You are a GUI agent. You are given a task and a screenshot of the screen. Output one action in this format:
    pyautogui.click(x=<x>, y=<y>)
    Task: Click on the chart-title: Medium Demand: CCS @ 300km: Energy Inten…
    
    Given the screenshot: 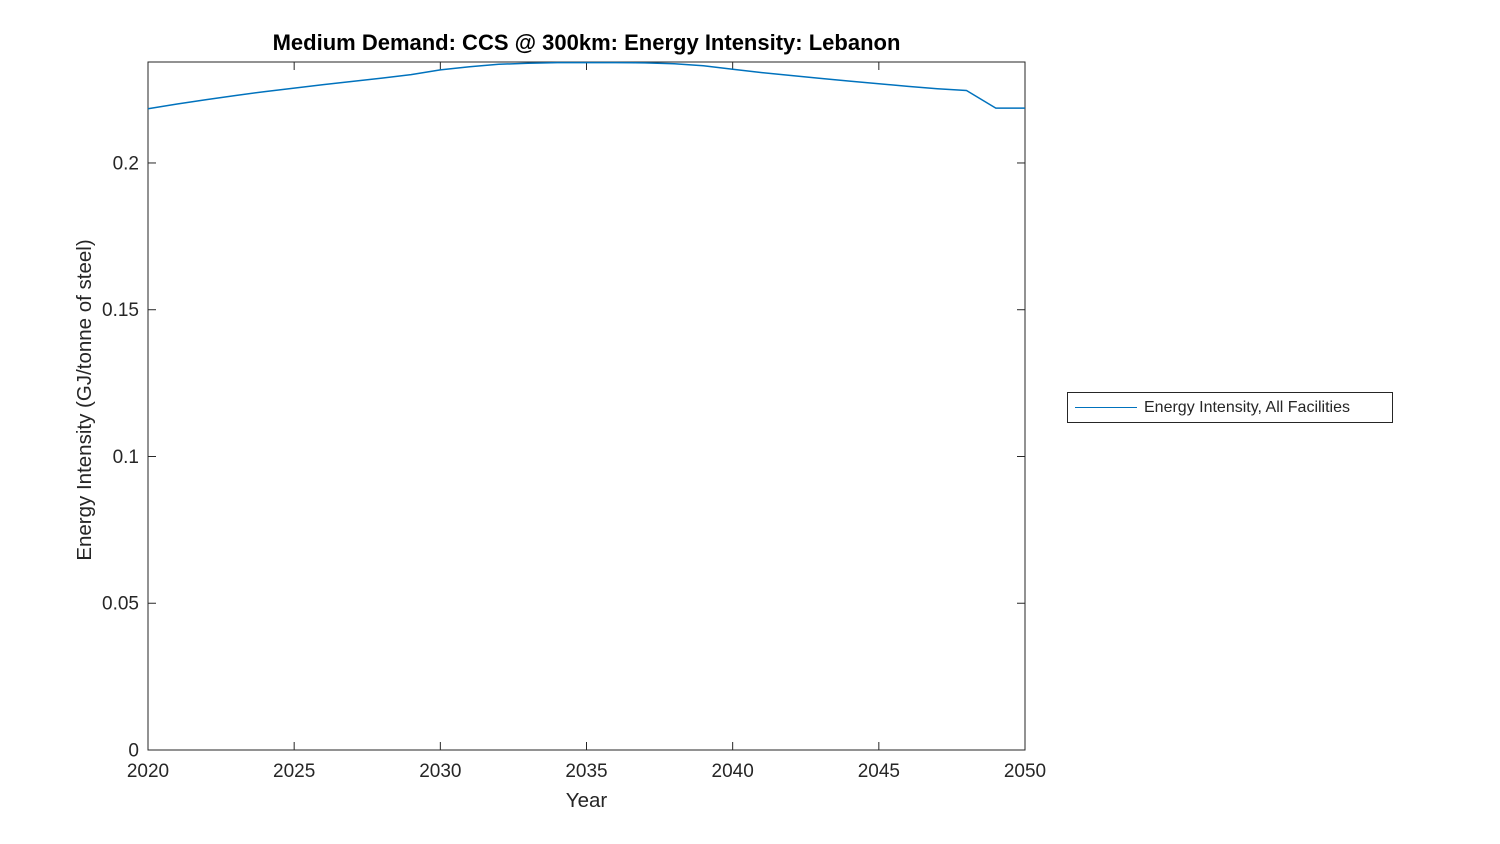 What is the action you would take?
    pyautogui.click(x=586, y=42)
    